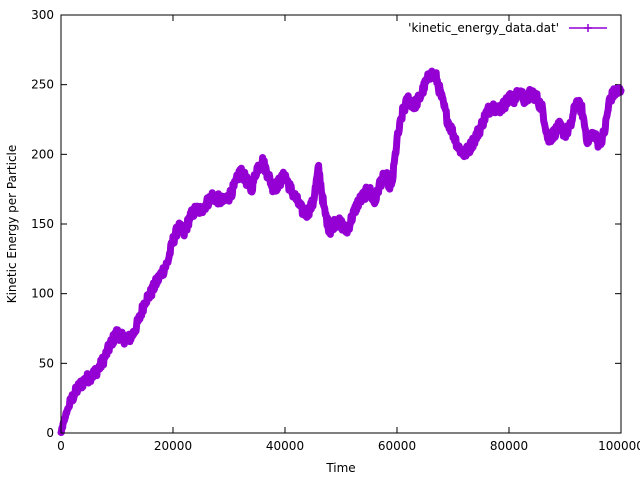 The width and height of the screenshot is (640, 478). What do you see at coordinates (619, 446) in the screenshot?
I see `x-tick-label: 100000` at bounding box center [619, 446].